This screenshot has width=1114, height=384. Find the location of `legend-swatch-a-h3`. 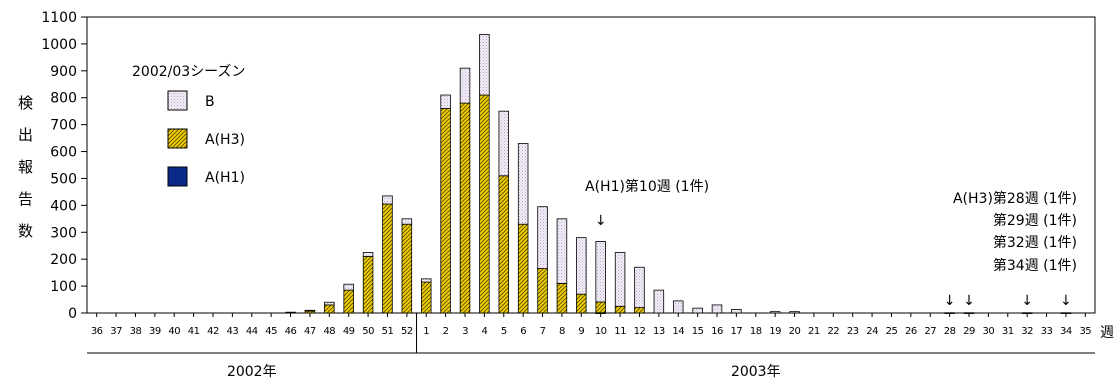

legend-swatch-a-h3 is located at coordinates (177, 138).